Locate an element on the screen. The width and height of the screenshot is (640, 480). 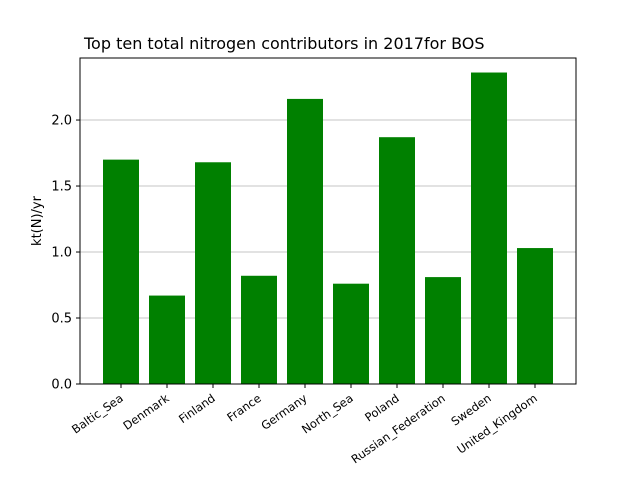
bar-north-sea is located at coordinates (351, 333).